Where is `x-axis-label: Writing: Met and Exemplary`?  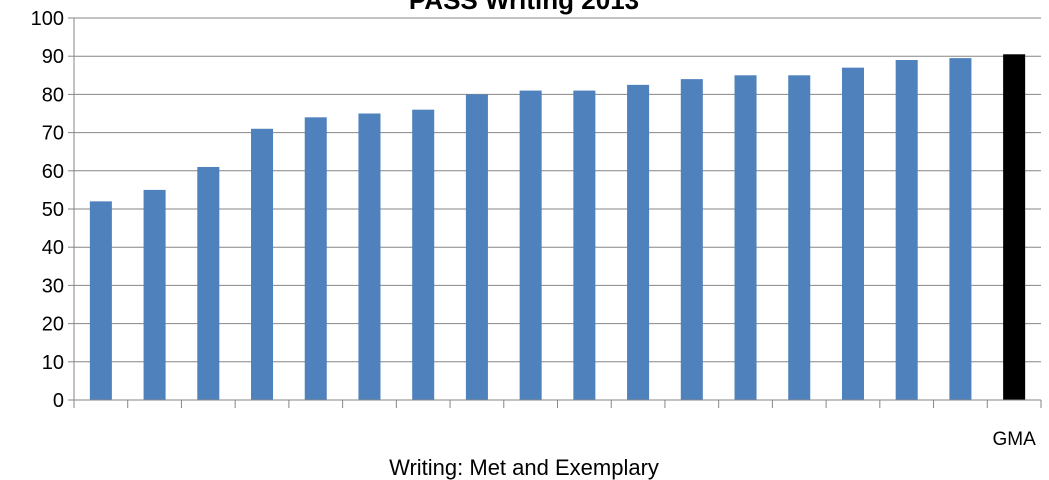 x-axis-label: Writing: Met and Exemplary is located at coordinates (524, 467).